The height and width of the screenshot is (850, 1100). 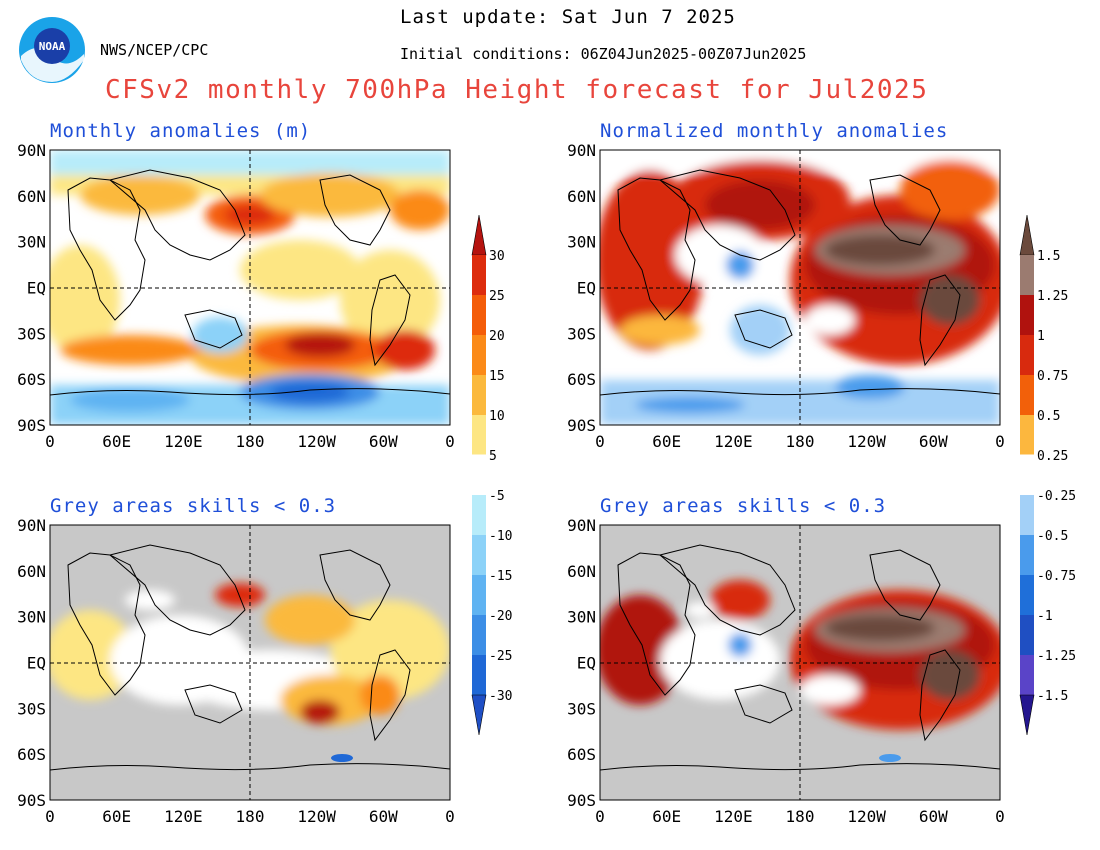 I want to click on coastlines-bottom-left, so click(x=250, y=657).